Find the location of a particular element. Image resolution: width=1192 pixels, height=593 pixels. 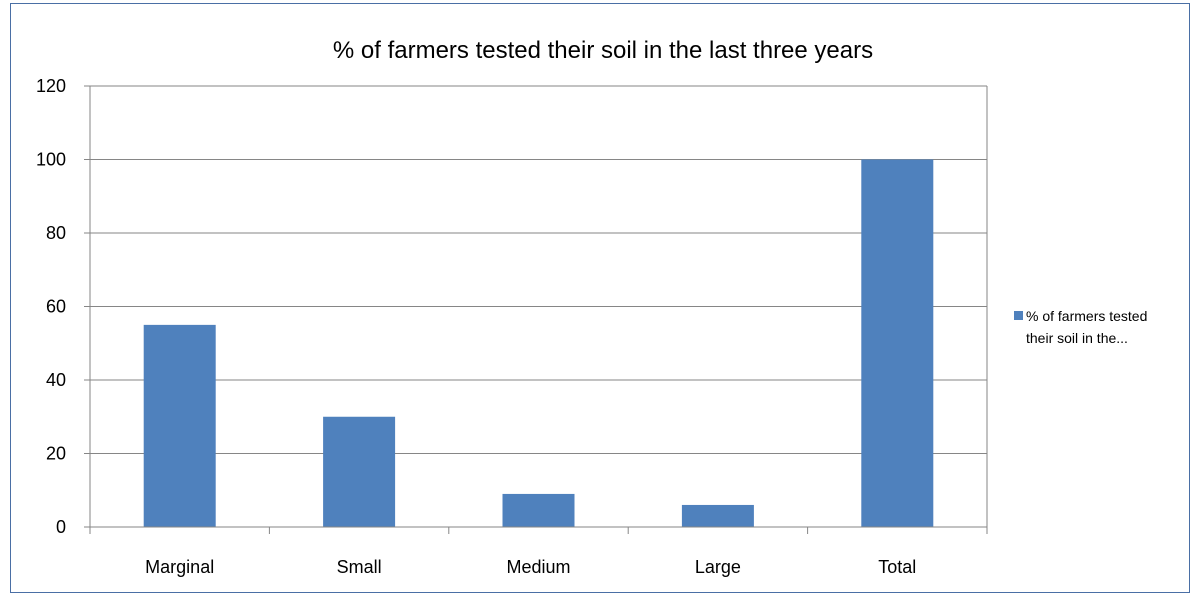

x-tick-label: Marginal is located at coordinates (179, 567).